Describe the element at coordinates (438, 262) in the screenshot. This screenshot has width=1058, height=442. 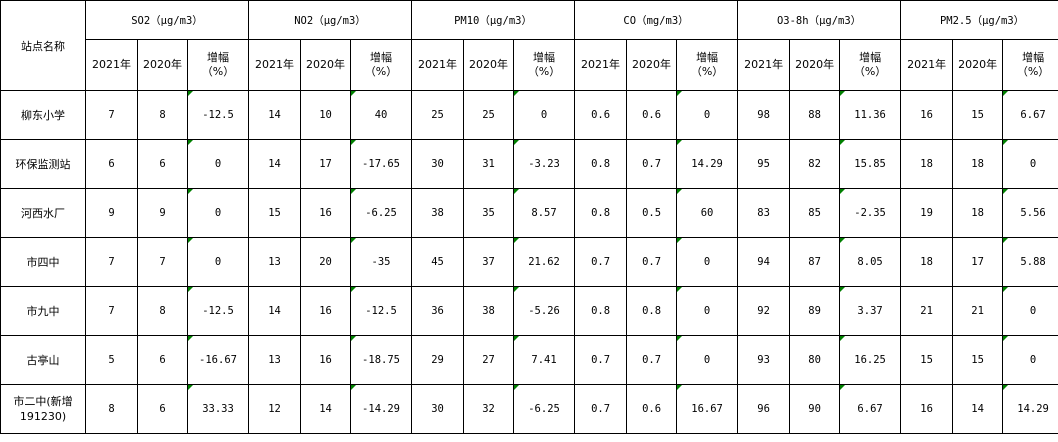
I see `value-cell: 45` at that location.